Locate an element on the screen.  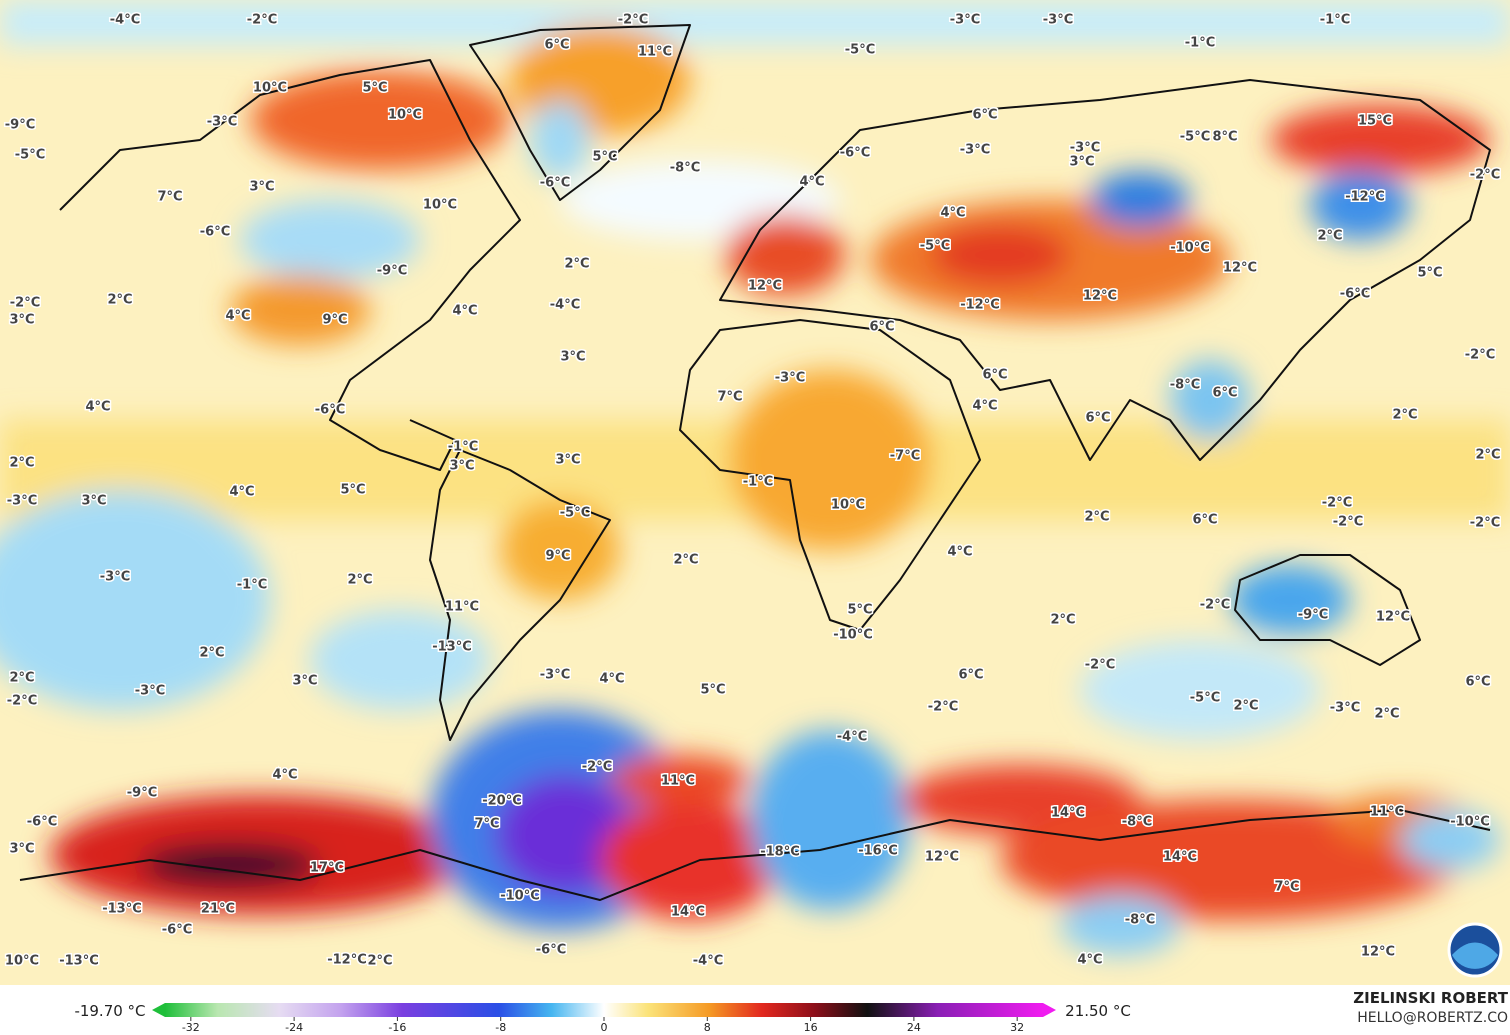
temperature-label: 21°C is located at coordinates (218, 909).